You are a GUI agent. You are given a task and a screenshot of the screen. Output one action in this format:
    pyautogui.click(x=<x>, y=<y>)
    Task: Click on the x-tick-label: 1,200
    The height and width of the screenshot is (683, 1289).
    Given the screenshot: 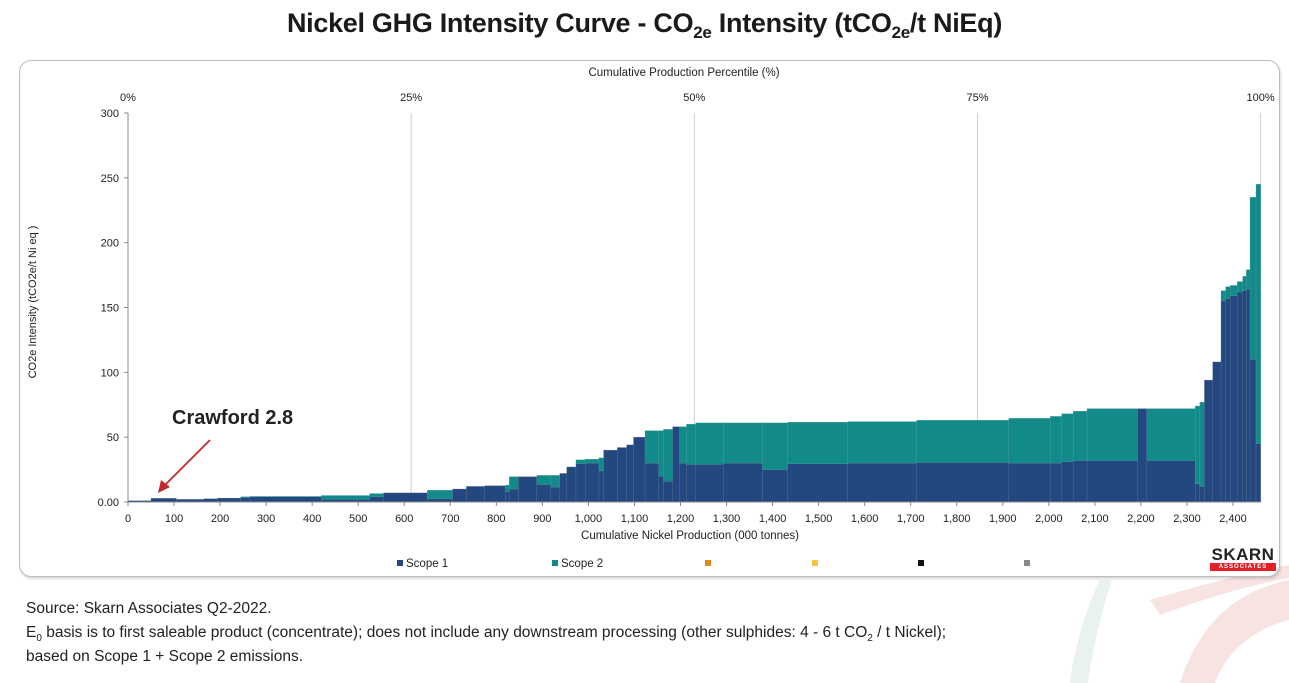 What is the action you would take?
    pyautogui.click(x=681, y=519)
    